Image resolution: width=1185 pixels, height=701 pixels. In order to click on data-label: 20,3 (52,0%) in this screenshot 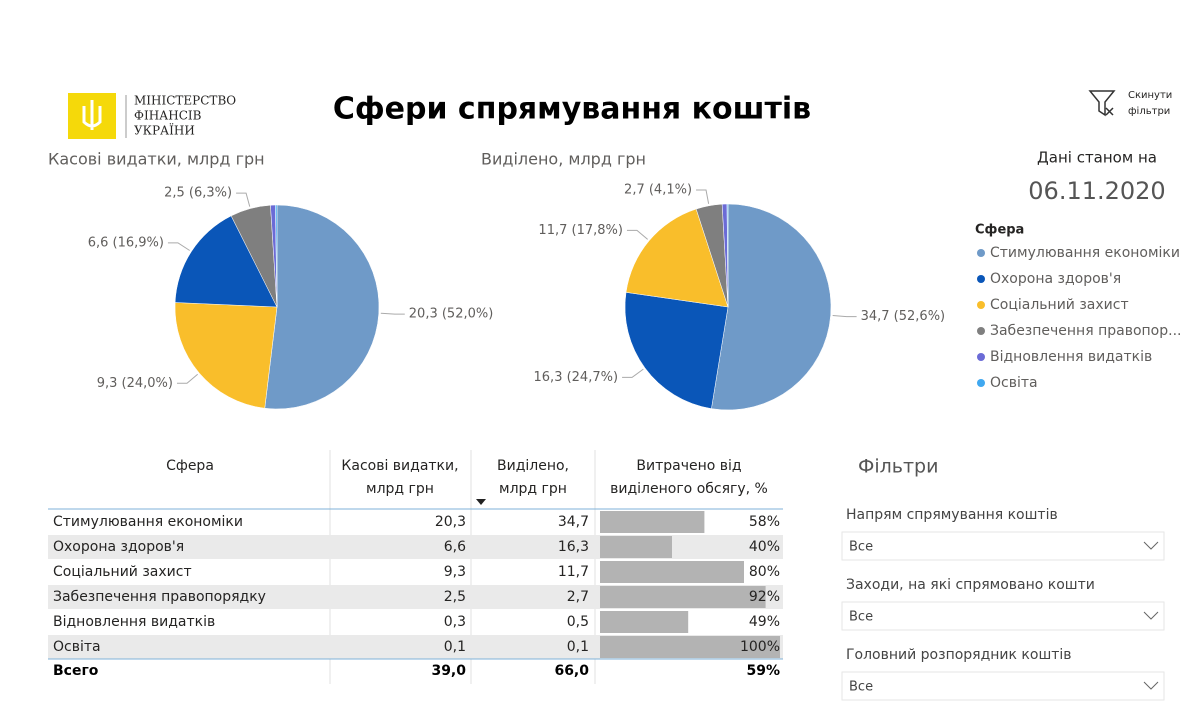, I will do `click(451, 314)`.